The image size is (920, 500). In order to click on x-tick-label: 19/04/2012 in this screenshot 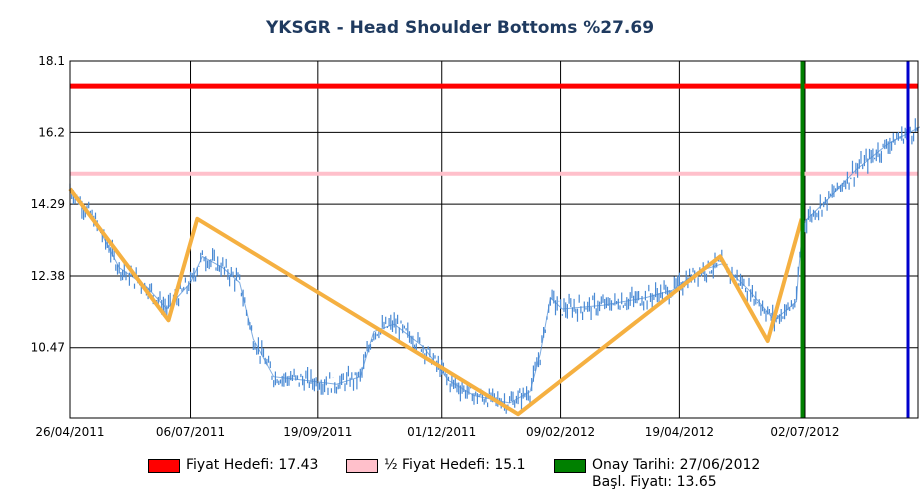, I will do `click(679, 432)`.